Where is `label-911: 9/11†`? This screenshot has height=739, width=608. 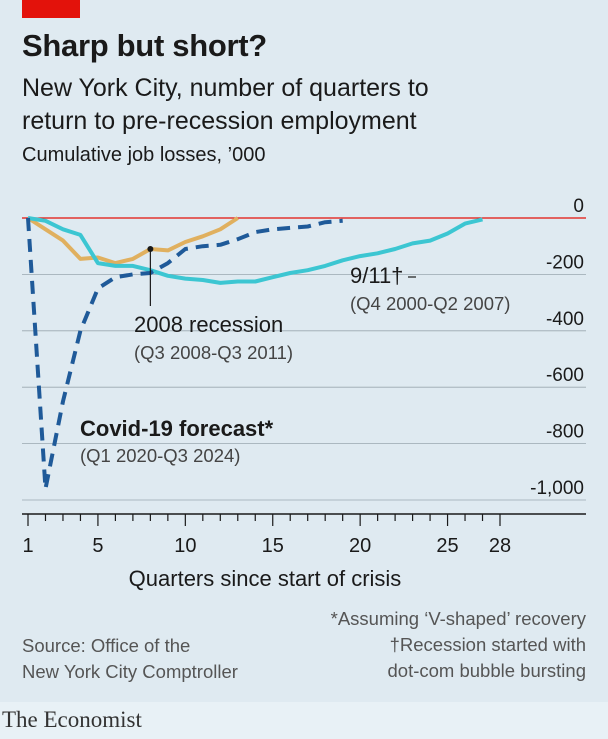
label-911: 9/11† is located at coordinates (376, 275).